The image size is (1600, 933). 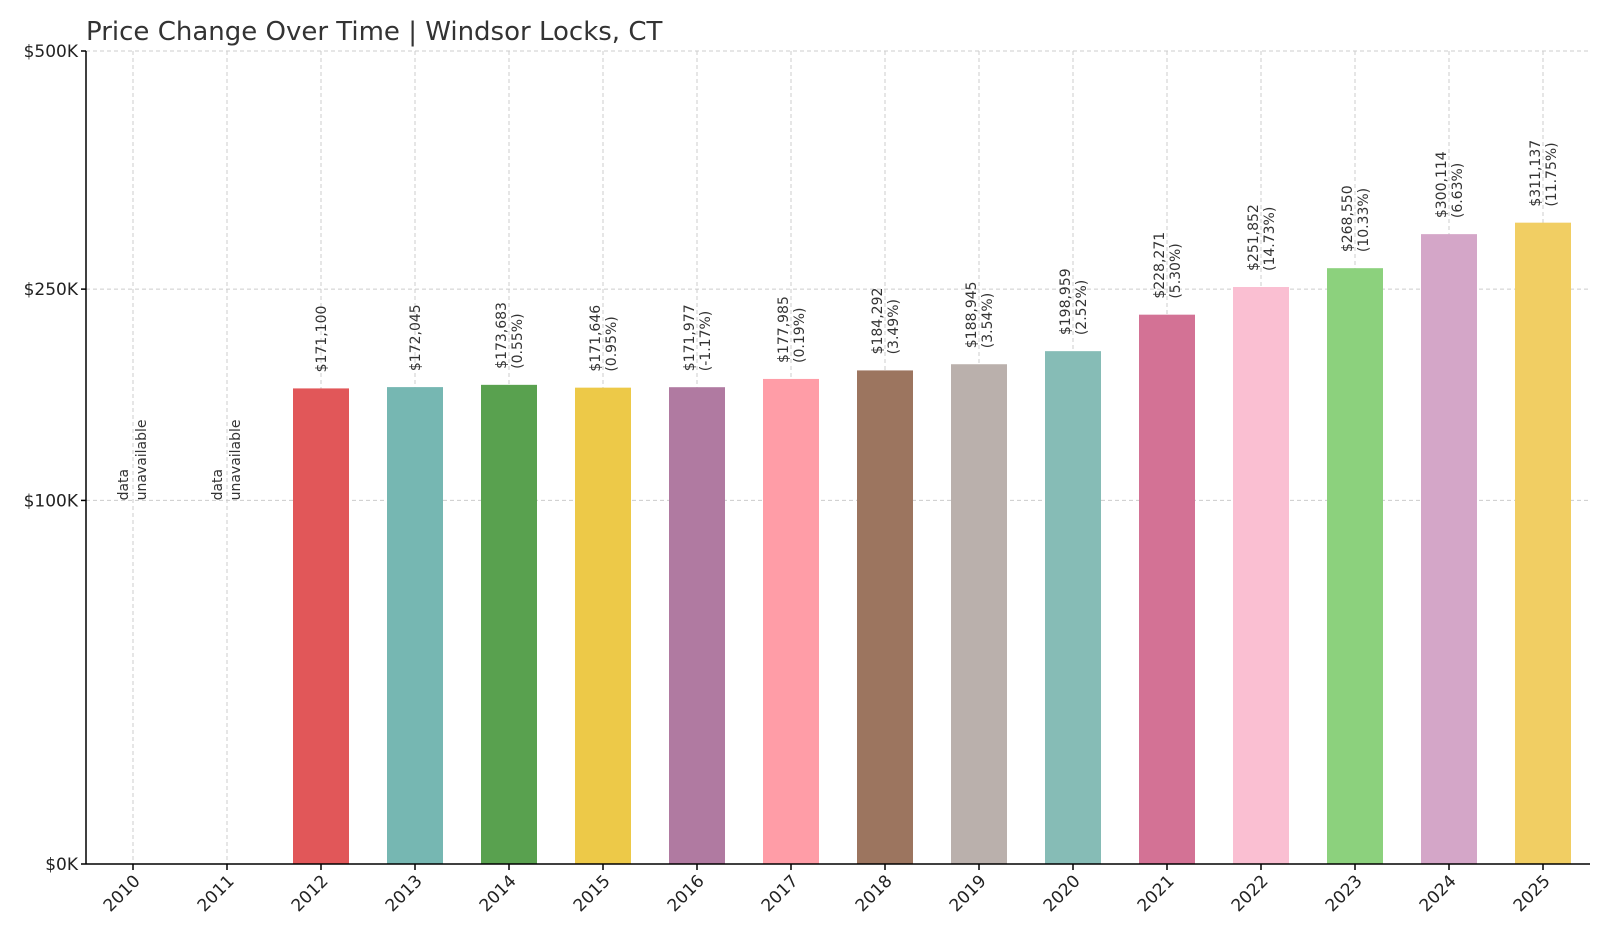 I want to click on bar-value-label: $184,292(3.49%), so click(x=886, y=321).